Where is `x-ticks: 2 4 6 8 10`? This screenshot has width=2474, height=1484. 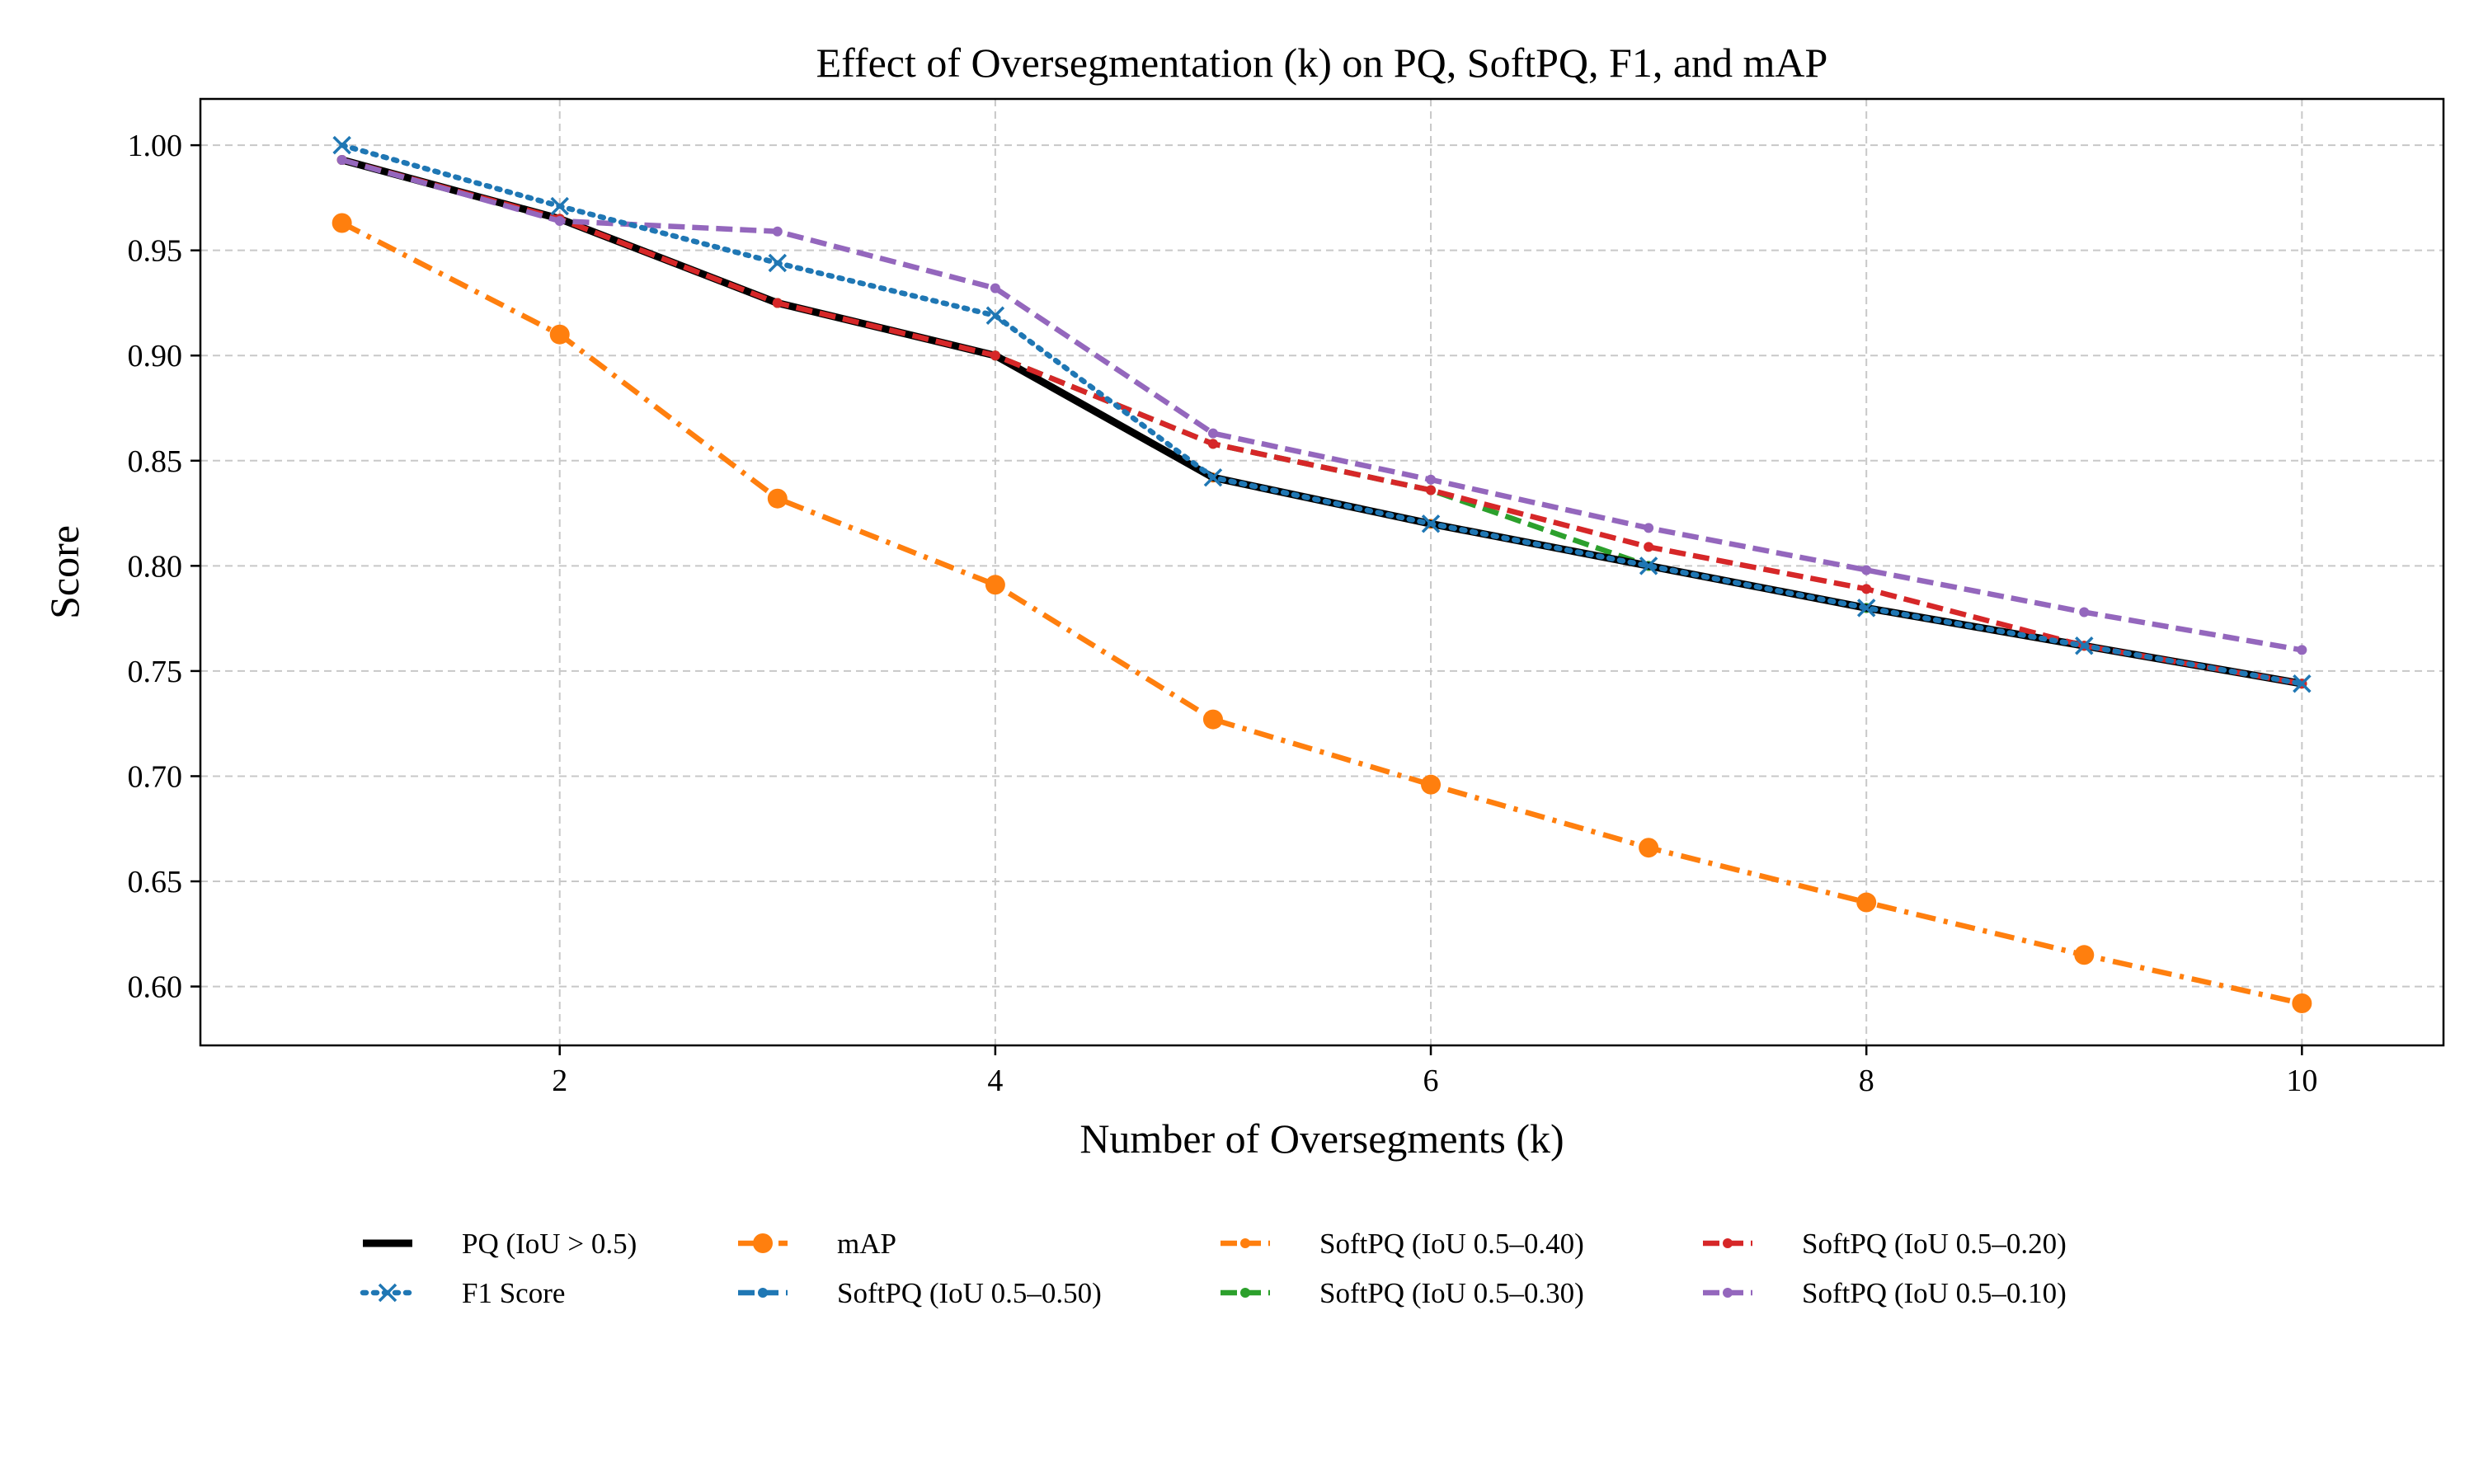 x-ticks: 2 4 6 8 10 is located at coordinates (1434, 1071).